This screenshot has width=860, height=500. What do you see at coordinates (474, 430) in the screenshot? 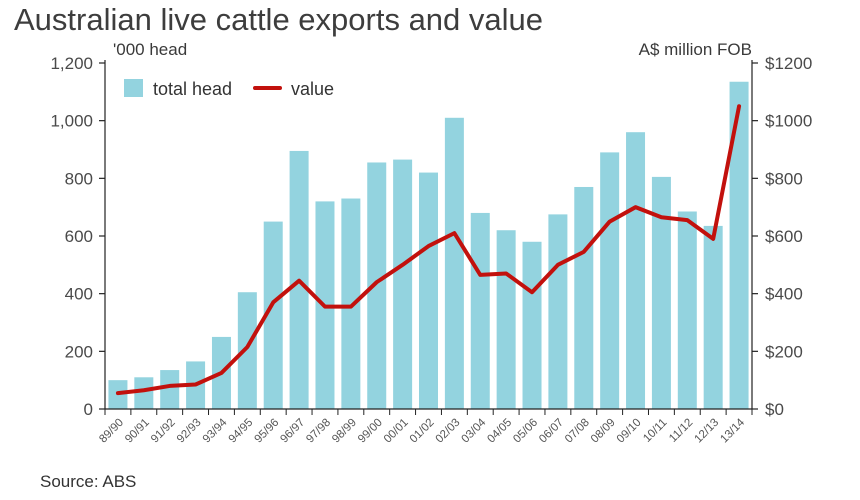
I see `x-tick-label: 03/04` at bounding box center [474, 430].